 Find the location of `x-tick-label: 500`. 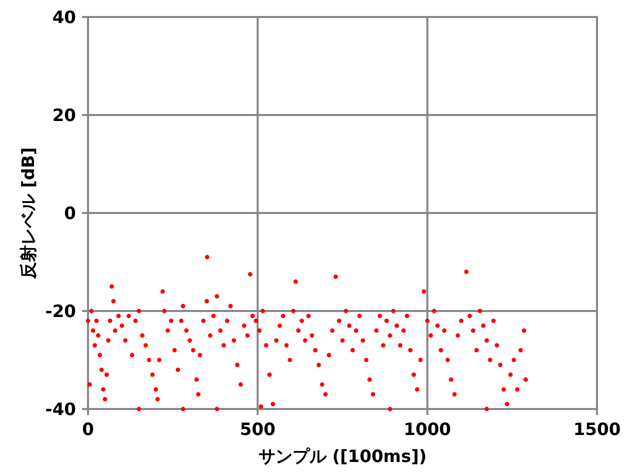

x-tick-label: 500 is located at coordinates (258, 430).